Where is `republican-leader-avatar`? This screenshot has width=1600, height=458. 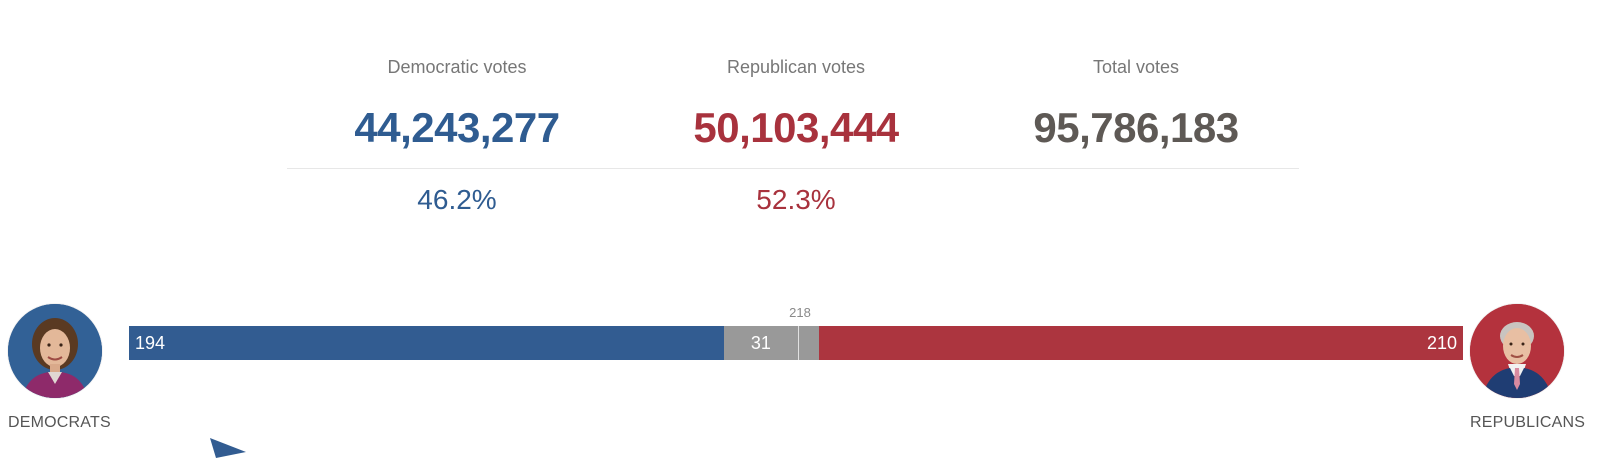
republican-leader-avatar is located at coordinates (1517, 351).